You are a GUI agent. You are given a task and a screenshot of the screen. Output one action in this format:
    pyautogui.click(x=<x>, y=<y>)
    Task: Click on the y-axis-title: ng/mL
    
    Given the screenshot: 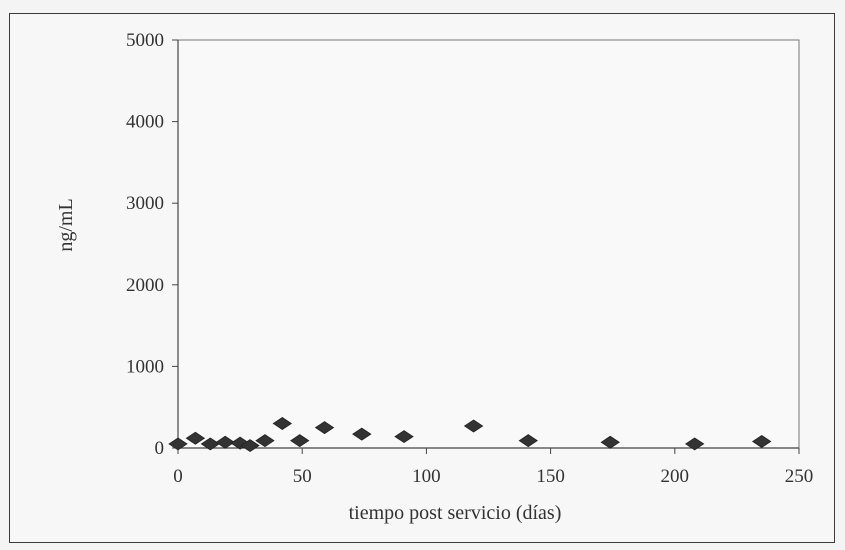 What is the action you would take?
    pyautogui.click(x=66, y=224)
    